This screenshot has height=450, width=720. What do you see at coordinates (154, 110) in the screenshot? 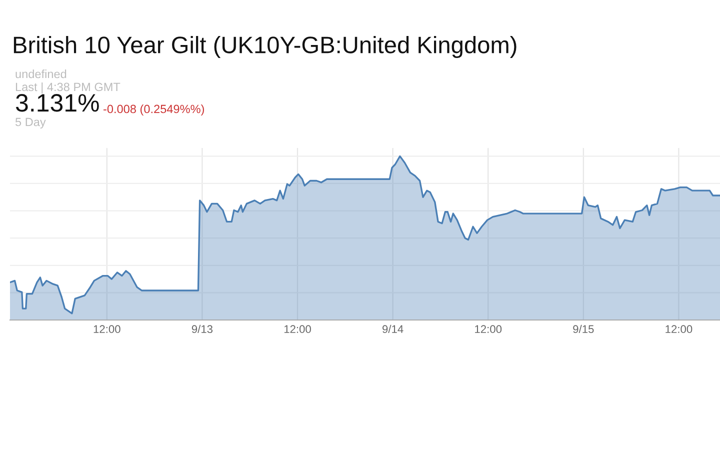
I see `text: -0.008 (0.2549%%)` at bounding box center [154, 110].